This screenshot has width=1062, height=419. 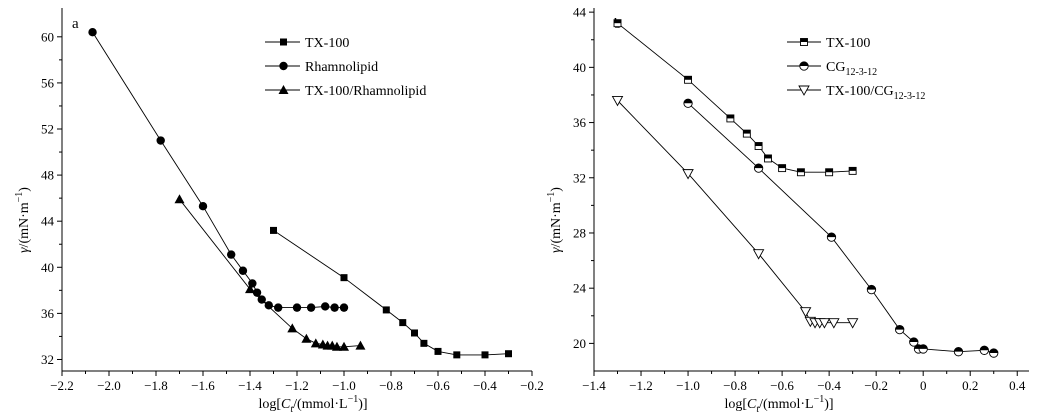 What do you see at coordinates (365, 91) in the screenshot?
I see `legend-label-tx100-rhamnolipid: TX-100/Rhamnolipid` at bounding box center [365, 91].